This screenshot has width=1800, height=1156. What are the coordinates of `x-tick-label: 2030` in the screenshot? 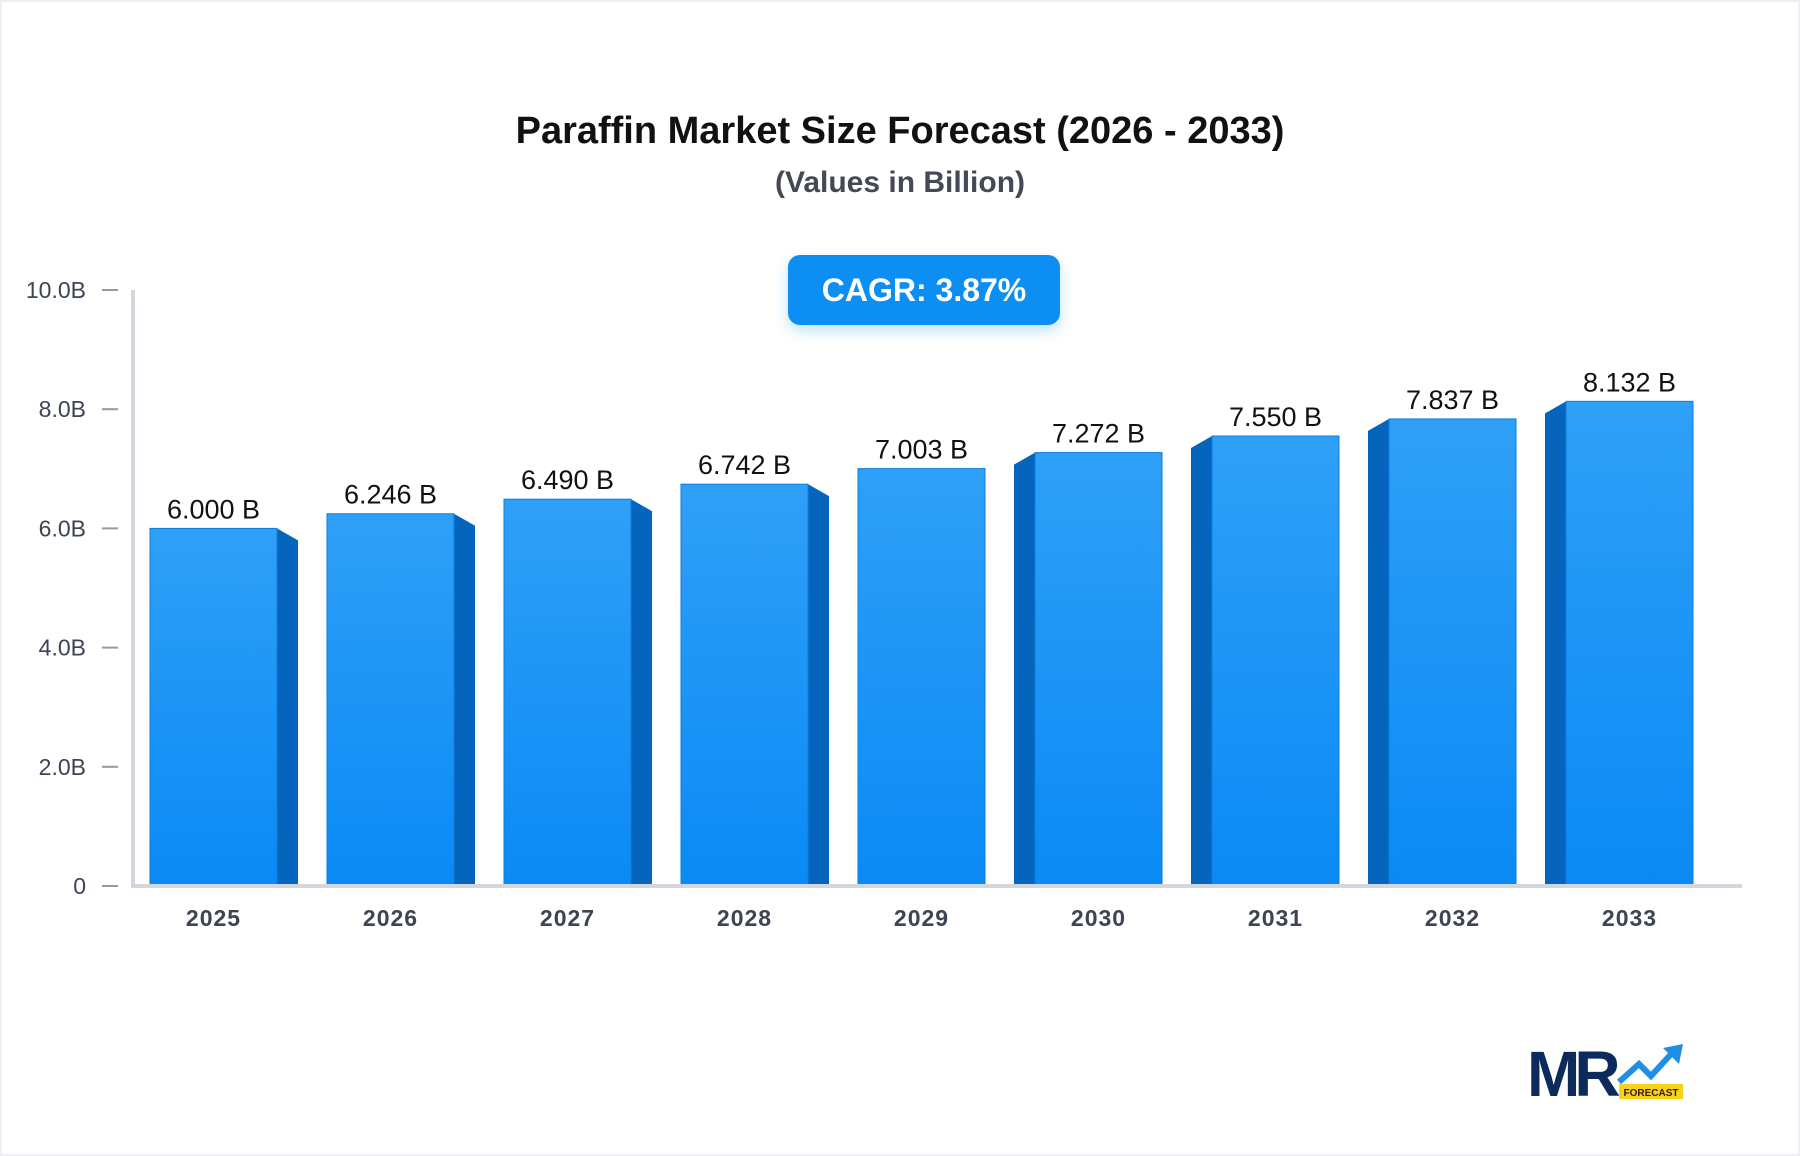 It's located at (1098, 918).